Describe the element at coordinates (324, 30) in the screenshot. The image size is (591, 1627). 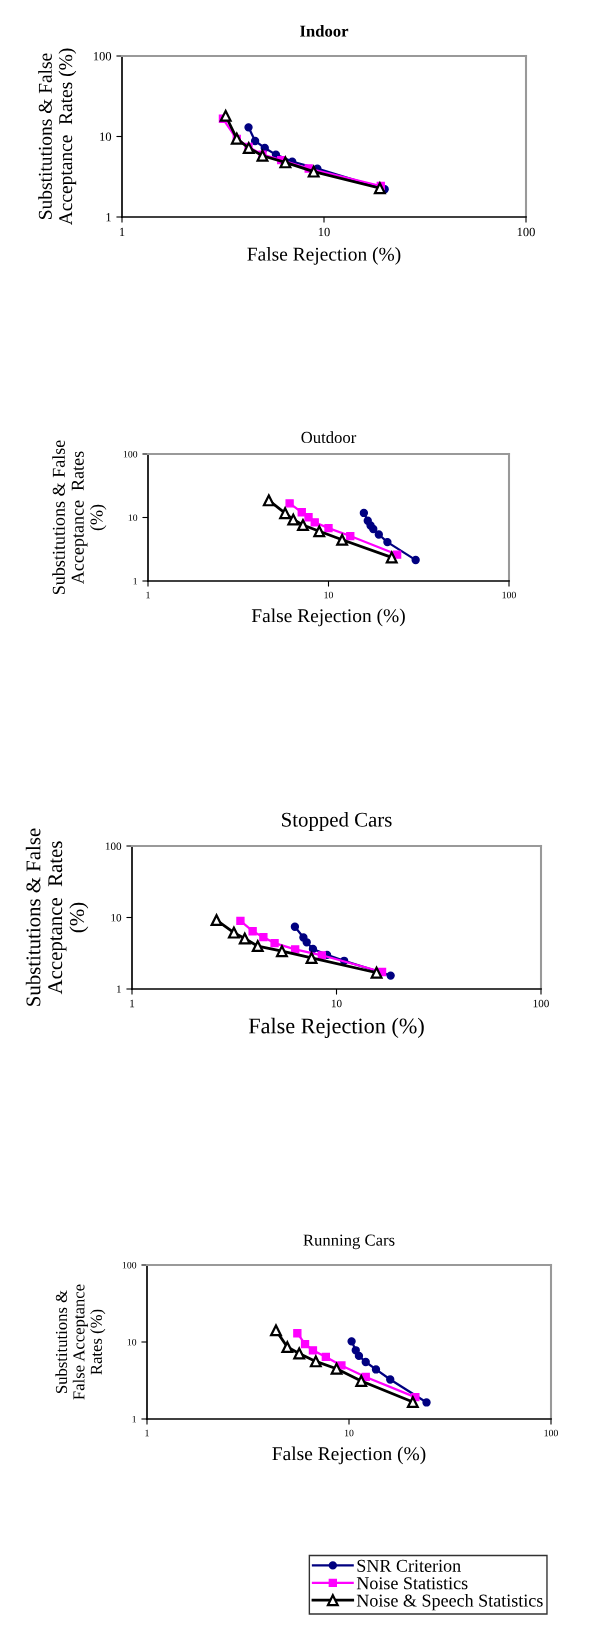
I see `chart-title: Indoor` at that location.